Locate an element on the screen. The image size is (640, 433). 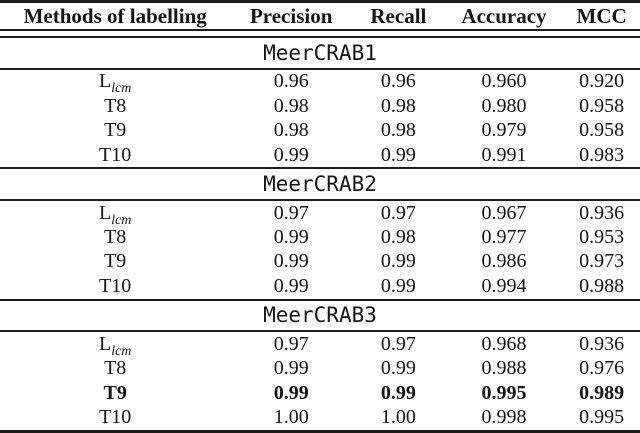
cell-precision: 0.96 is located at coordinates (291, 81).